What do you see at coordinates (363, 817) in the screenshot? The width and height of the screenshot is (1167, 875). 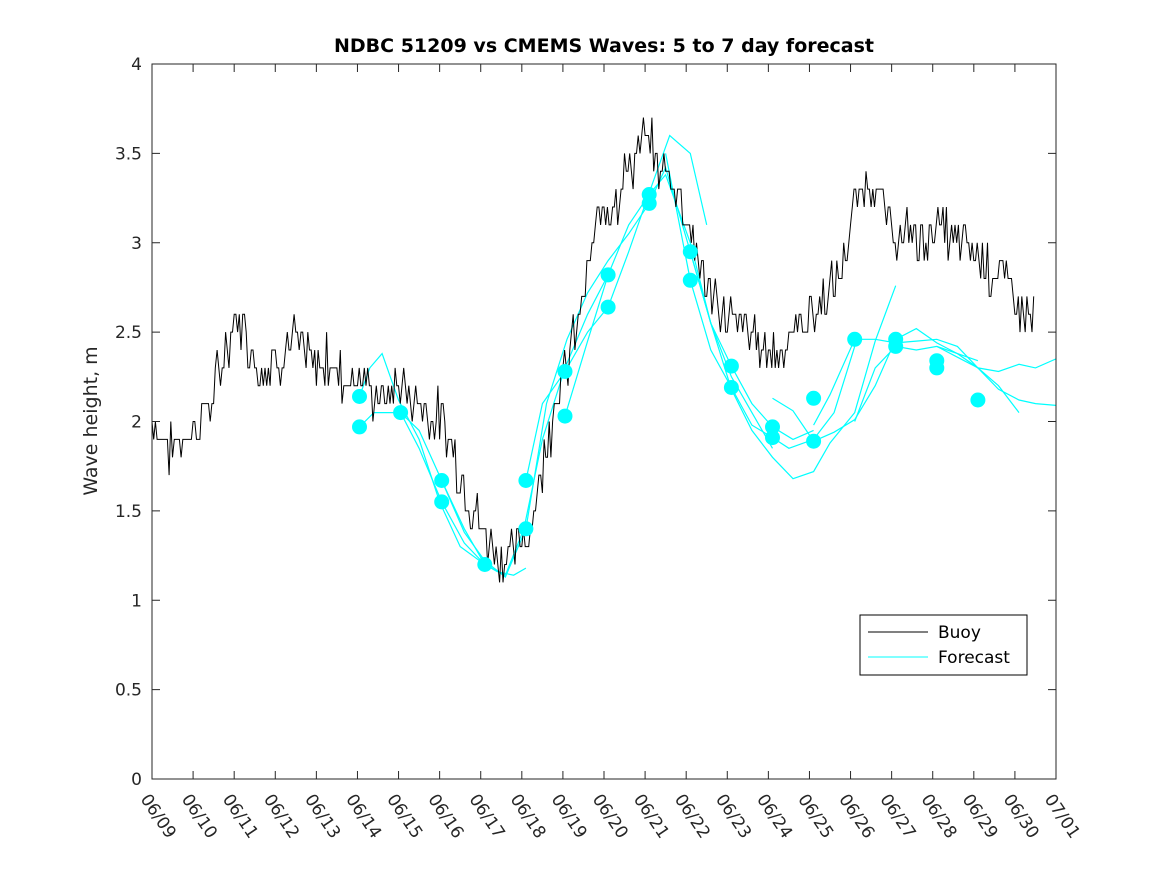 I see `x-tick-label: 06/14` at bounding box center [363, 817].